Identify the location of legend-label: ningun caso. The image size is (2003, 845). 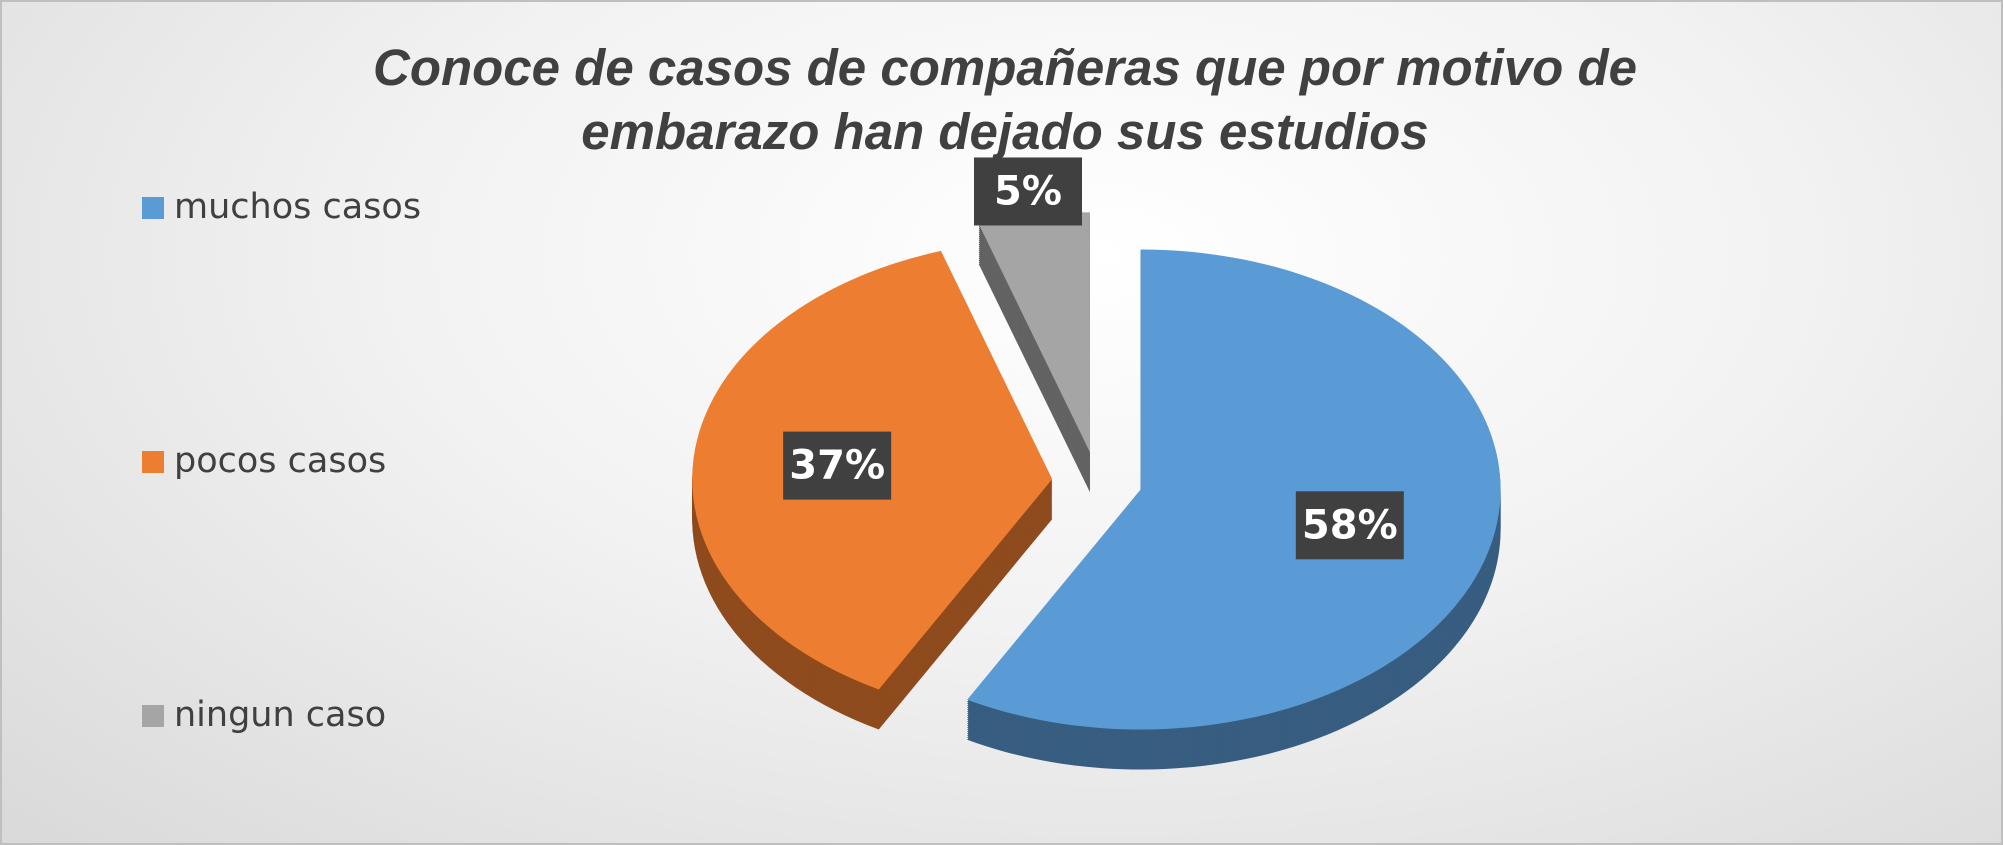
(280, 715).